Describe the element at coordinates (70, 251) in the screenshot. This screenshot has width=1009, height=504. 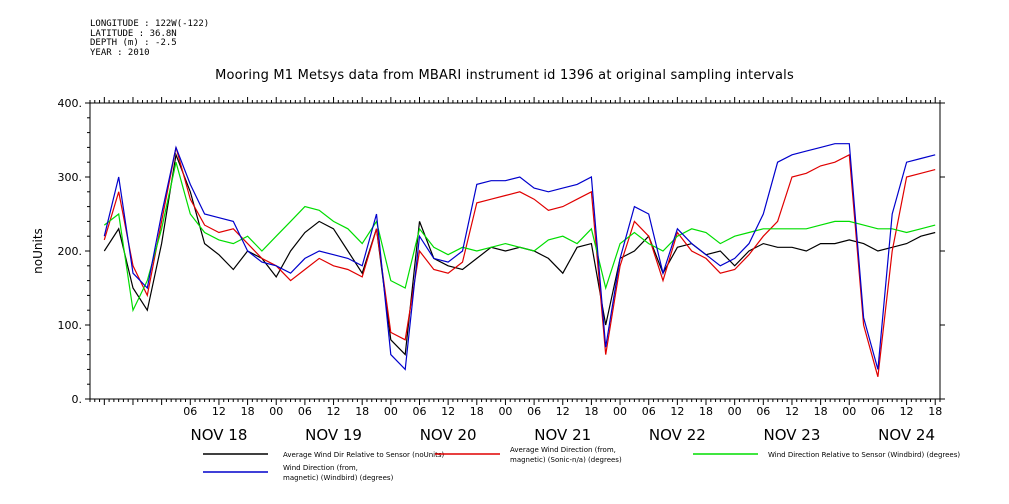
I see `y-tick-label: 200.` at that location.